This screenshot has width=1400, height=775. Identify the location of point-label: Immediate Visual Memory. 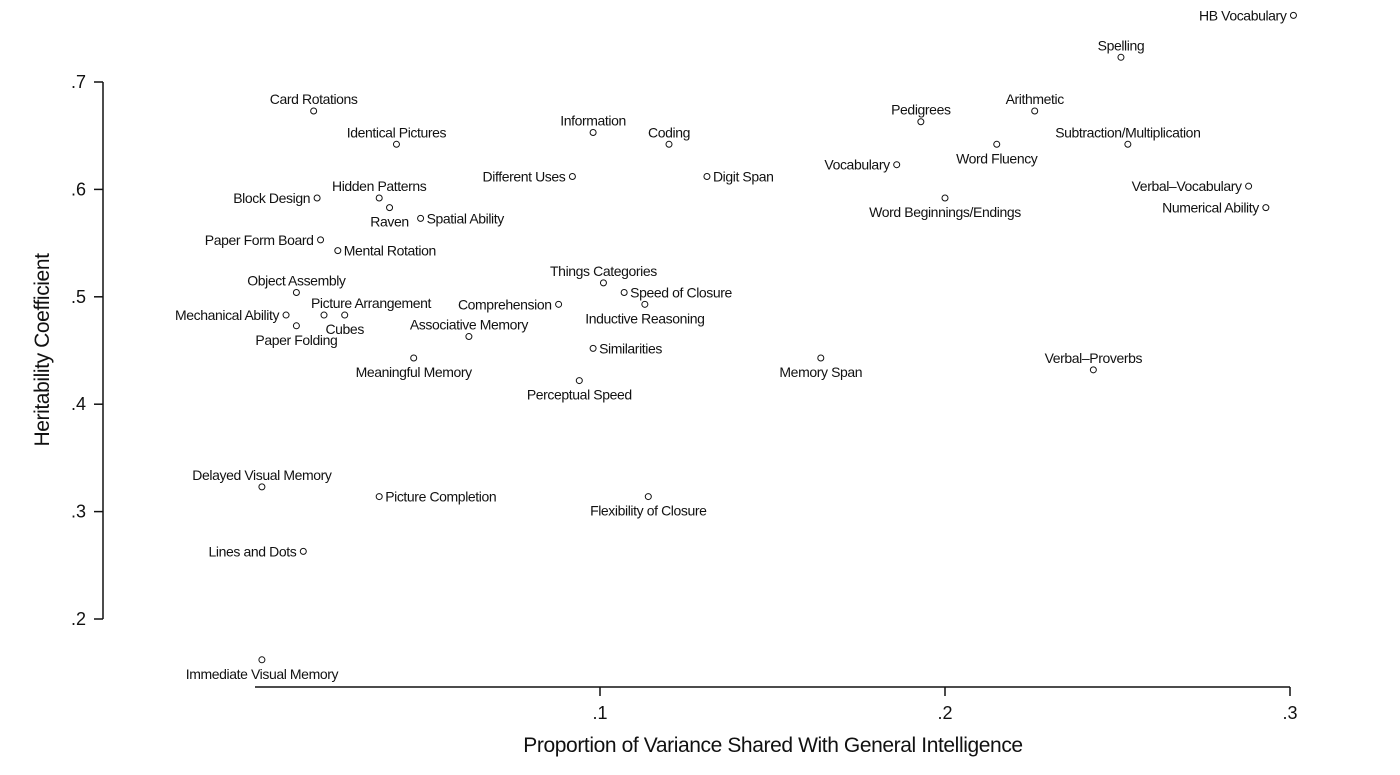
(262, 674).